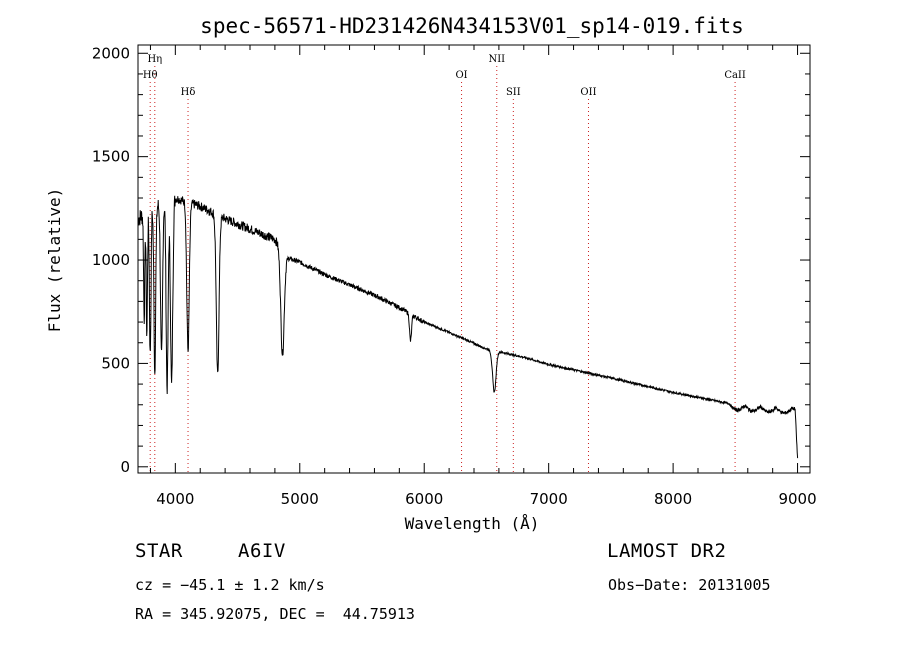 Image resolution: width=900 pixels, height=650 pixels. What do you see at coordinates (667, 551) in the screenshot?
I see `survey-name: LAMOST DR2` at bounding box center [667, 551].